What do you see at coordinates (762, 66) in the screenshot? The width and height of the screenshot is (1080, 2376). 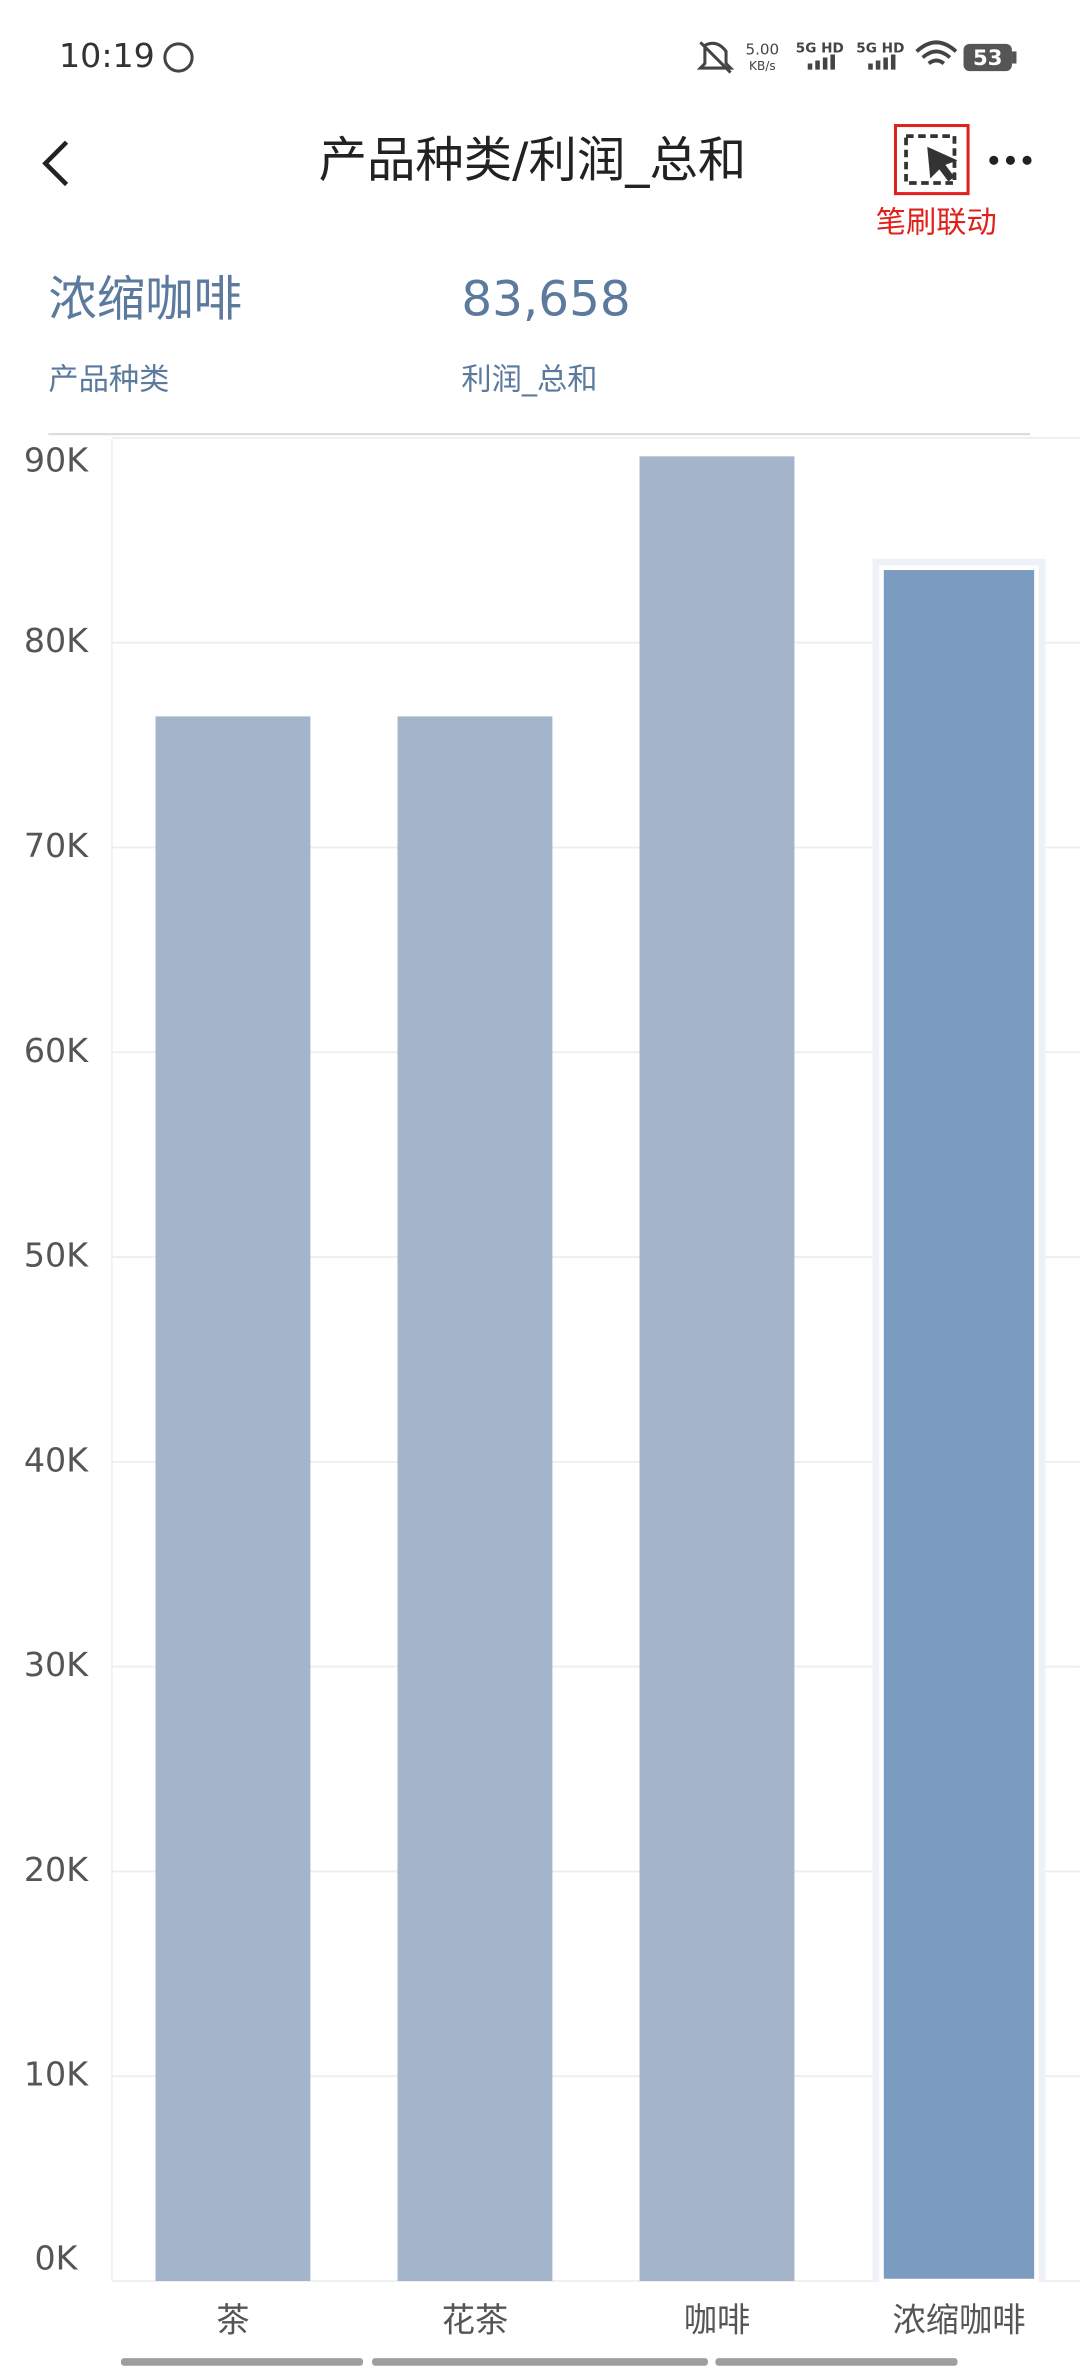 I see `net-unit: KB/s` at bounding box center [762, 66].